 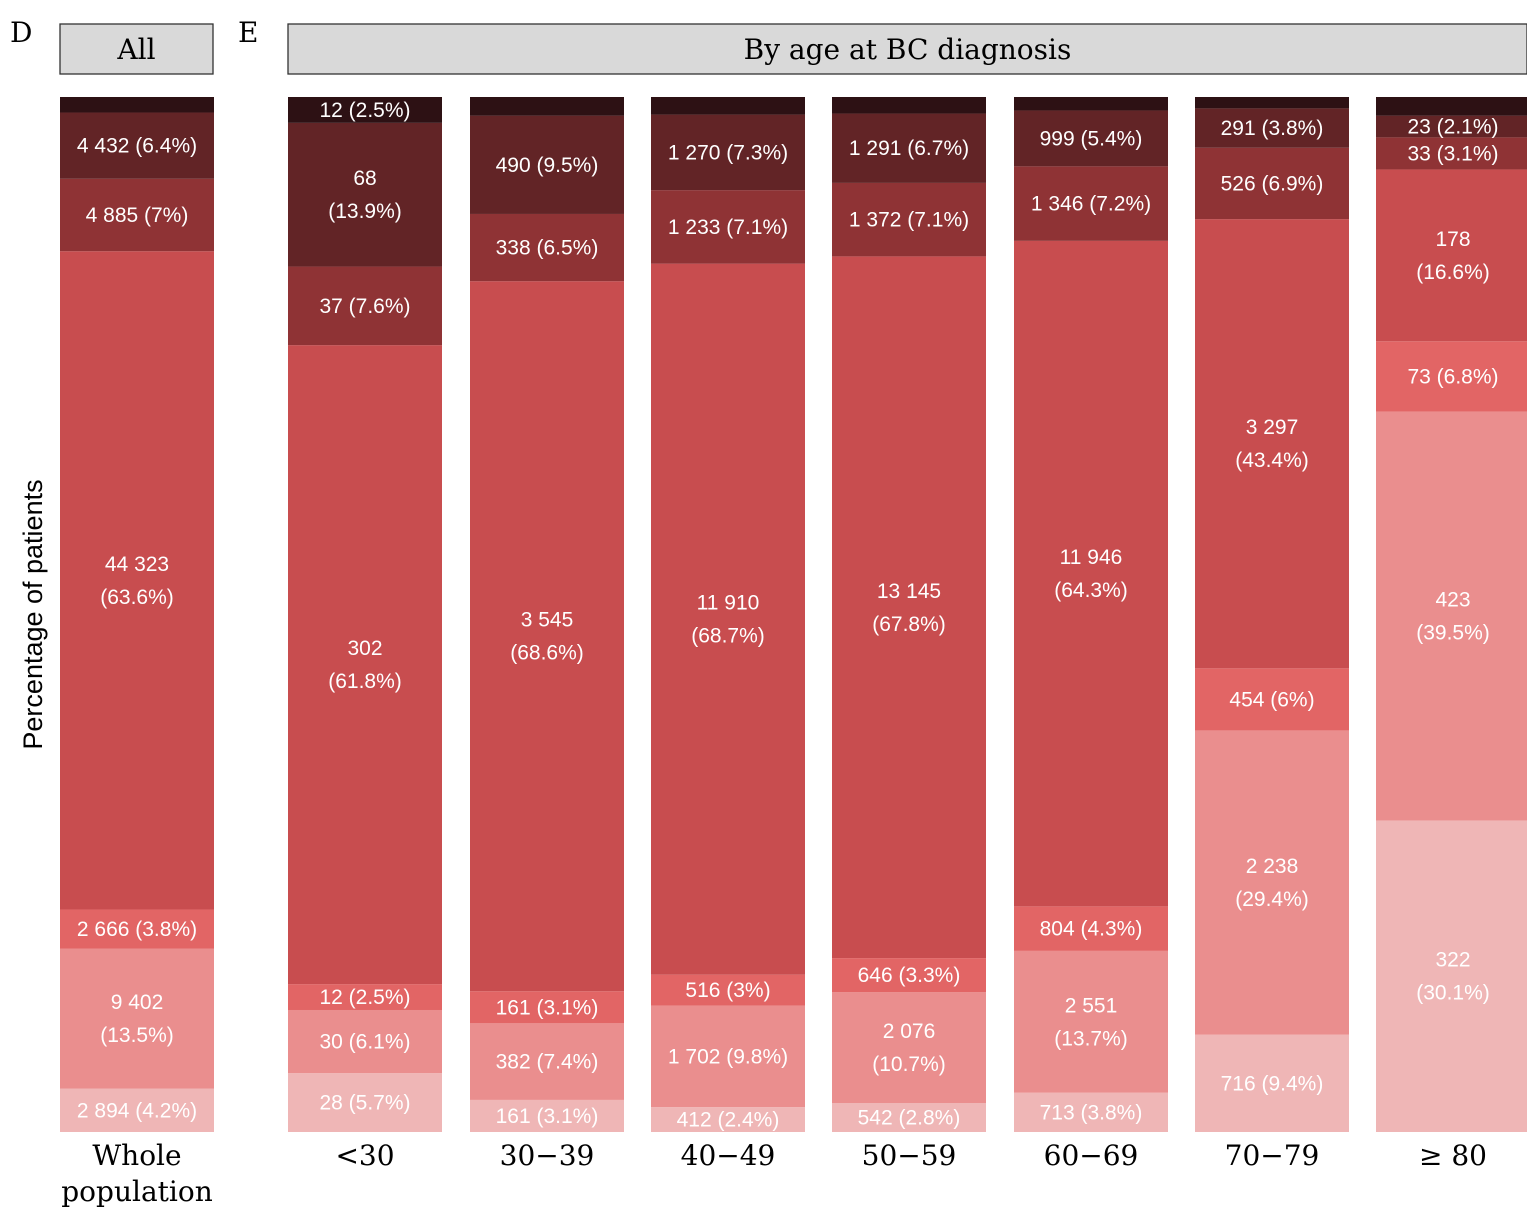 What do you see at coordinates (547, 1155) in the screenshot?
I see `category-tick-label: 30−39` at bounding box center [547, 1155].